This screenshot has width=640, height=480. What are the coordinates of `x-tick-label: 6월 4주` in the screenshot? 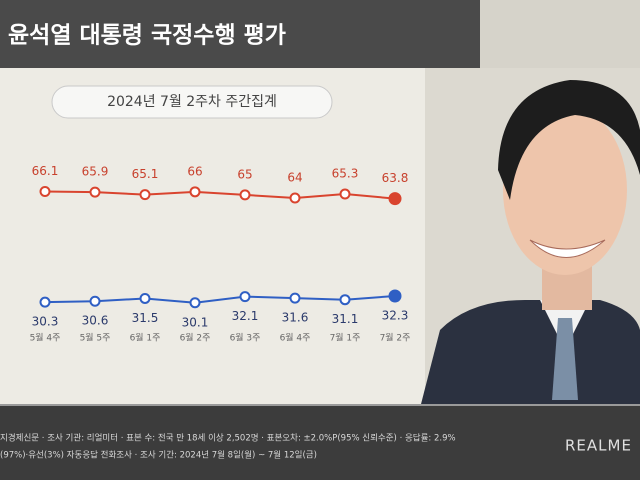 It's located at (295, 338).